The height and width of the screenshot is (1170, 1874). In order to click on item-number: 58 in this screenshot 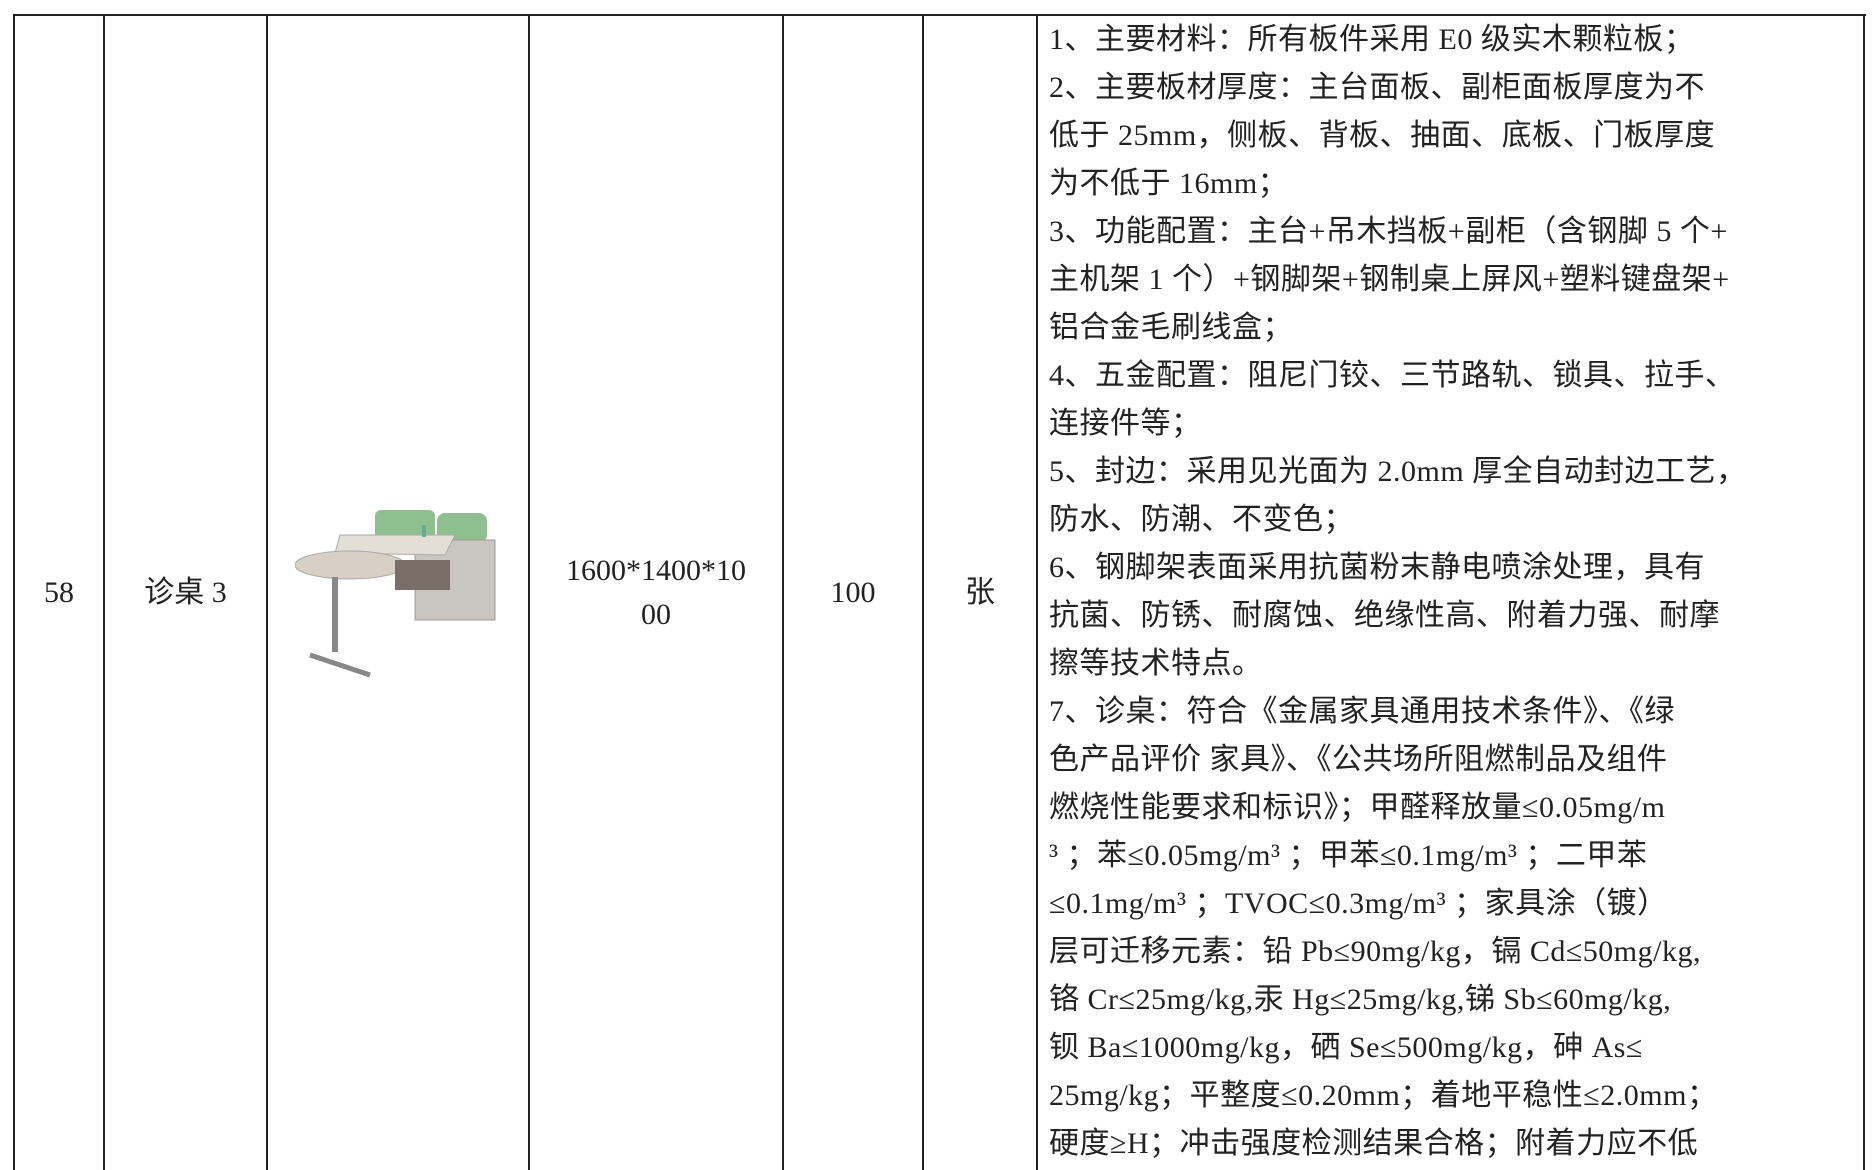, I will do `click(59, 592)`.